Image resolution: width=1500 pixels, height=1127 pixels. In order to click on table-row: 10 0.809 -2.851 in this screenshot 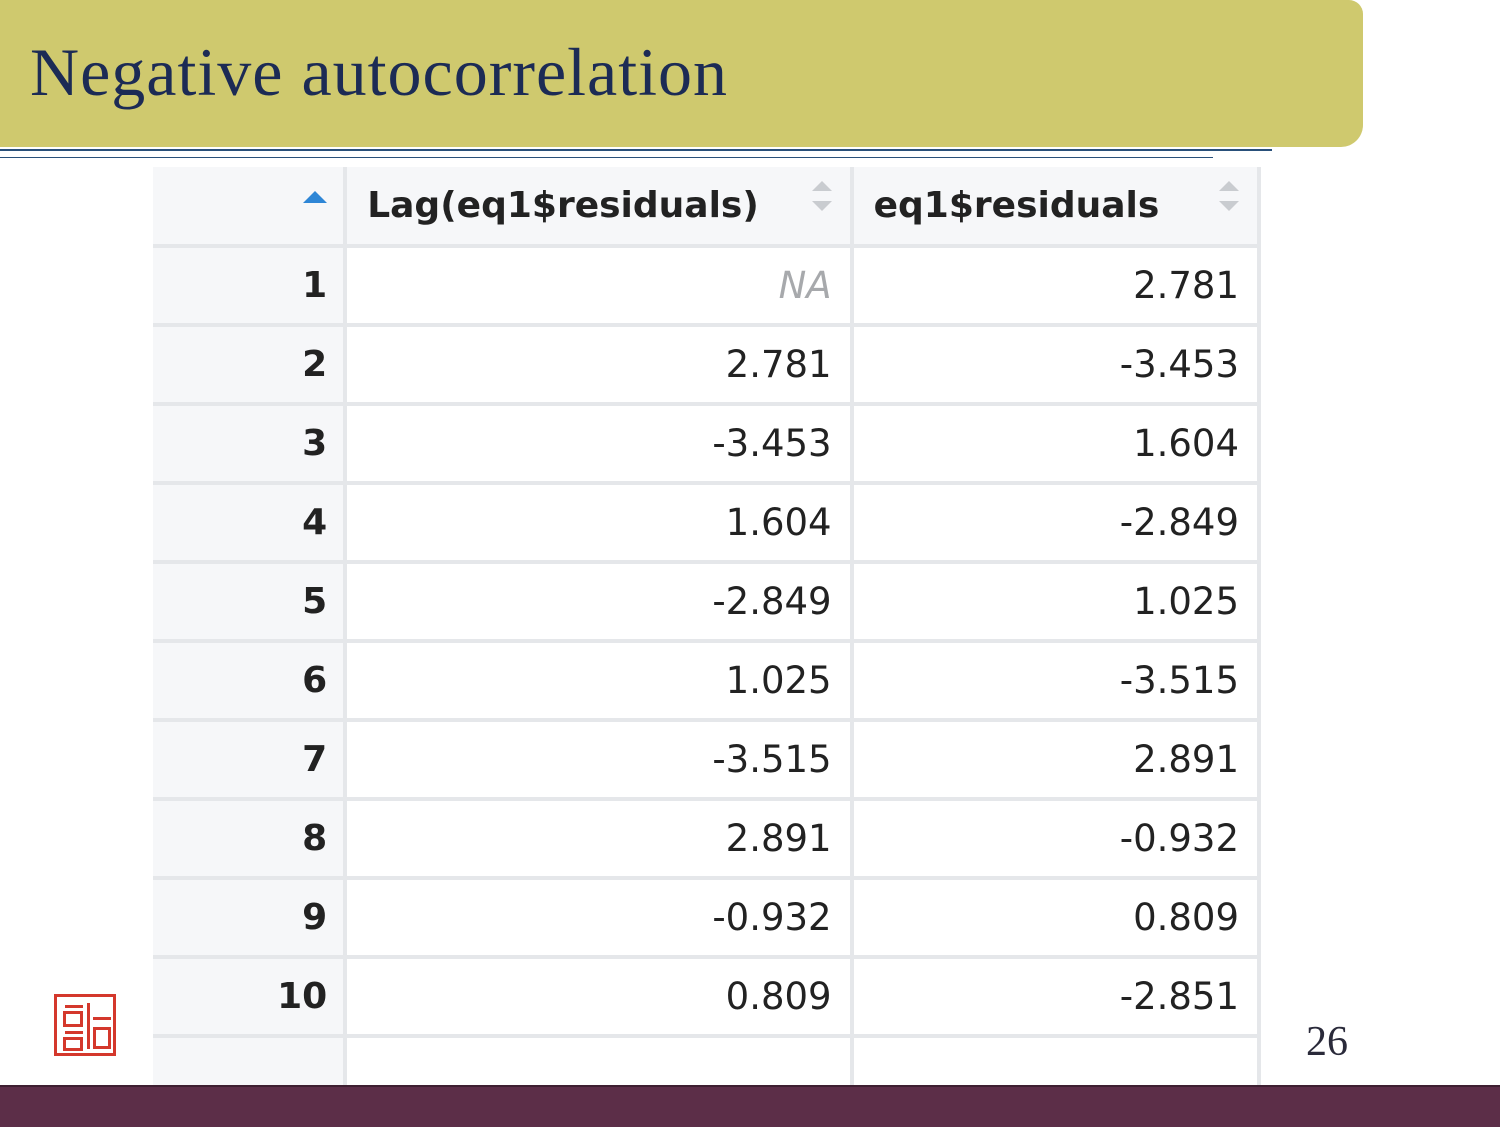, I will do `click(707, 997)`.